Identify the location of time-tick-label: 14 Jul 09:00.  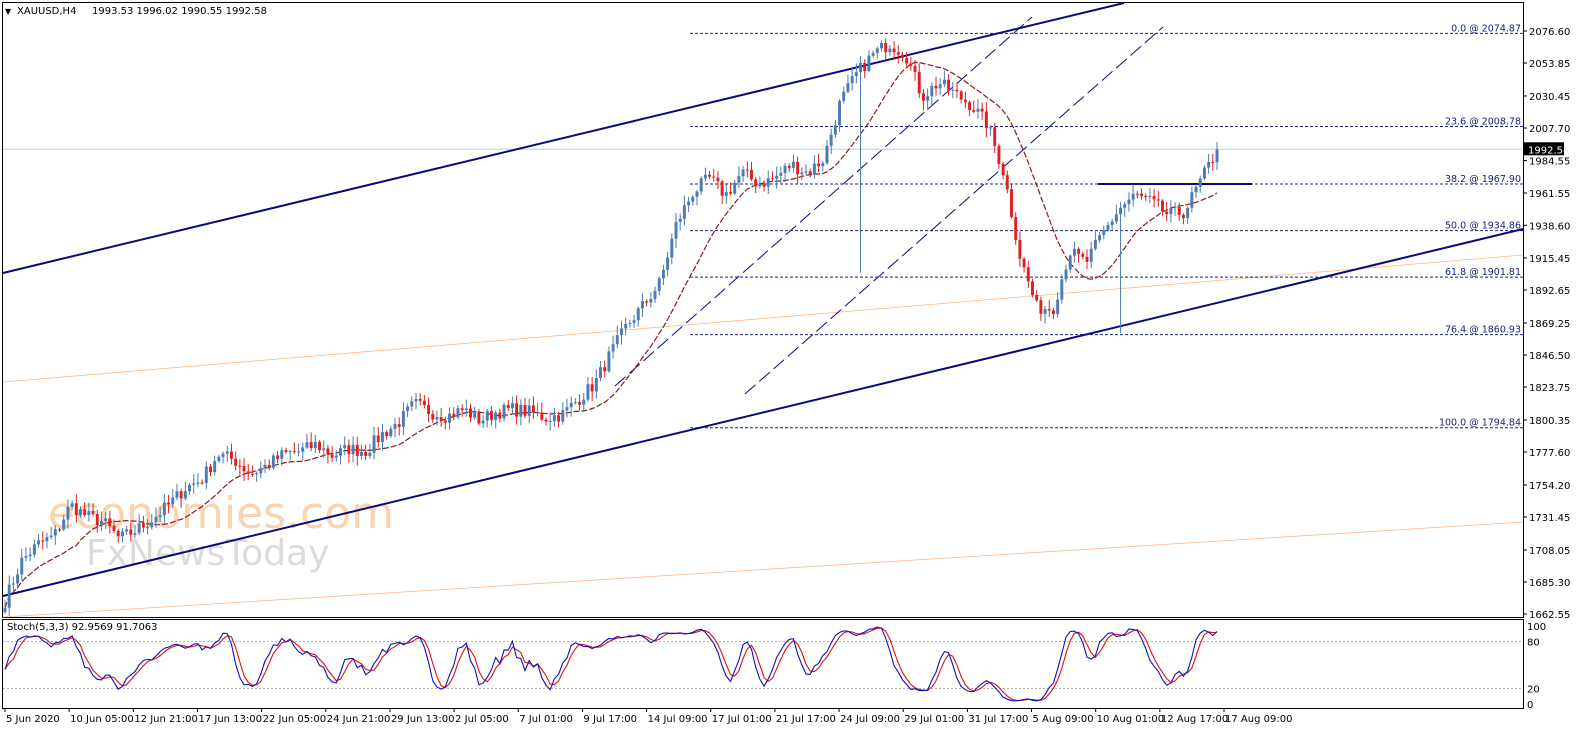
(678, 719).